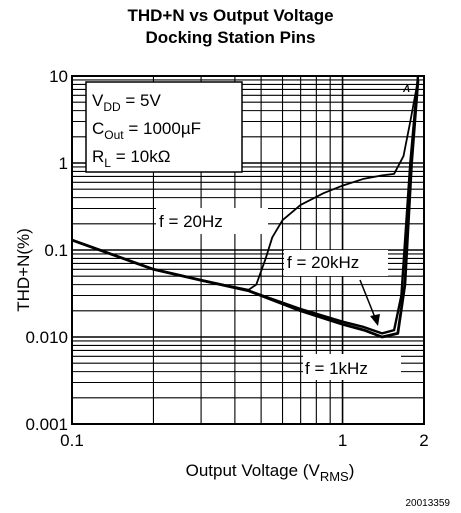 This screenshot has height=513, width=461. I want to click on x-tick-label: 0.1, so click(72, 440).